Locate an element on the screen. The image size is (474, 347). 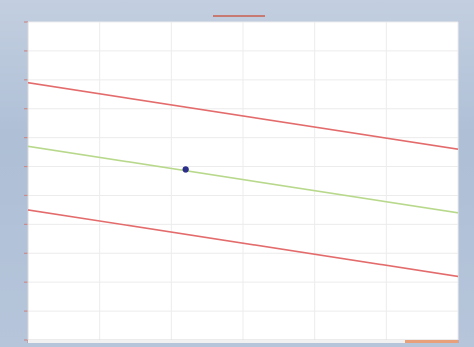
chart-title-mark is located at coordinates (239, 16).